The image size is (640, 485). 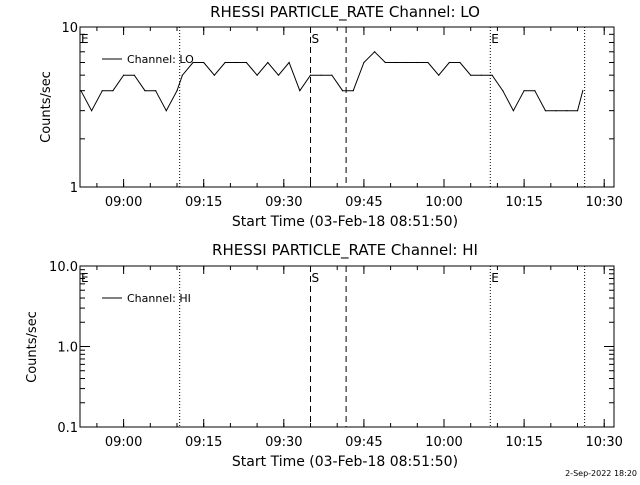 I want to click on legend-label: Channel: LO, so click(x=160, y=59).